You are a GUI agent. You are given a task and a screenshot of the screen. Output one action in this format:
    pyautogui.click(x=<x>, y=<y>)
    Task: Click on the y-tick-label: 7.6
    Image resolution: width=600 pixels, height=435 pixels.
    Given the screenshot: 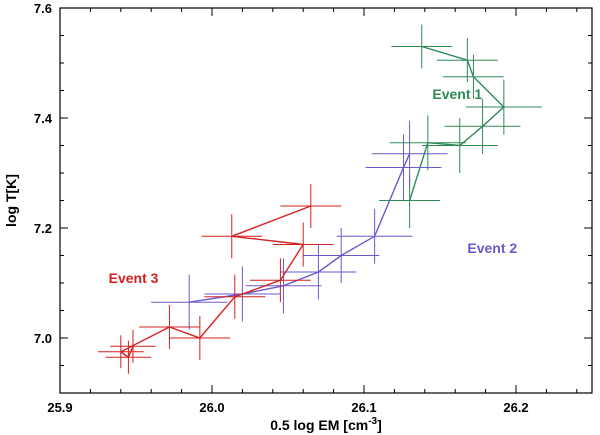 What is the action you would take?
    pyautogui.click(x=43, y=8)
    